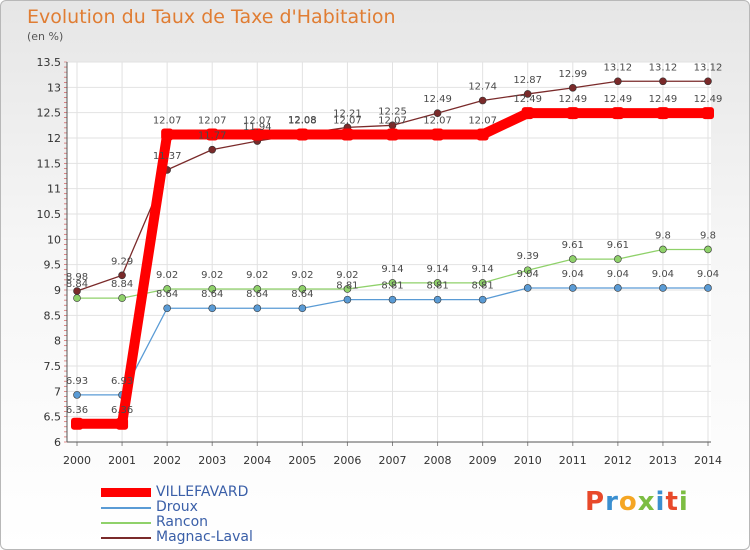 The width and height of the screenshot is (750, 550). What do you see at coordinates (77, 460) in the screenshot?
I see `x-tick-label: 2000` at bounding box center [77, 460].